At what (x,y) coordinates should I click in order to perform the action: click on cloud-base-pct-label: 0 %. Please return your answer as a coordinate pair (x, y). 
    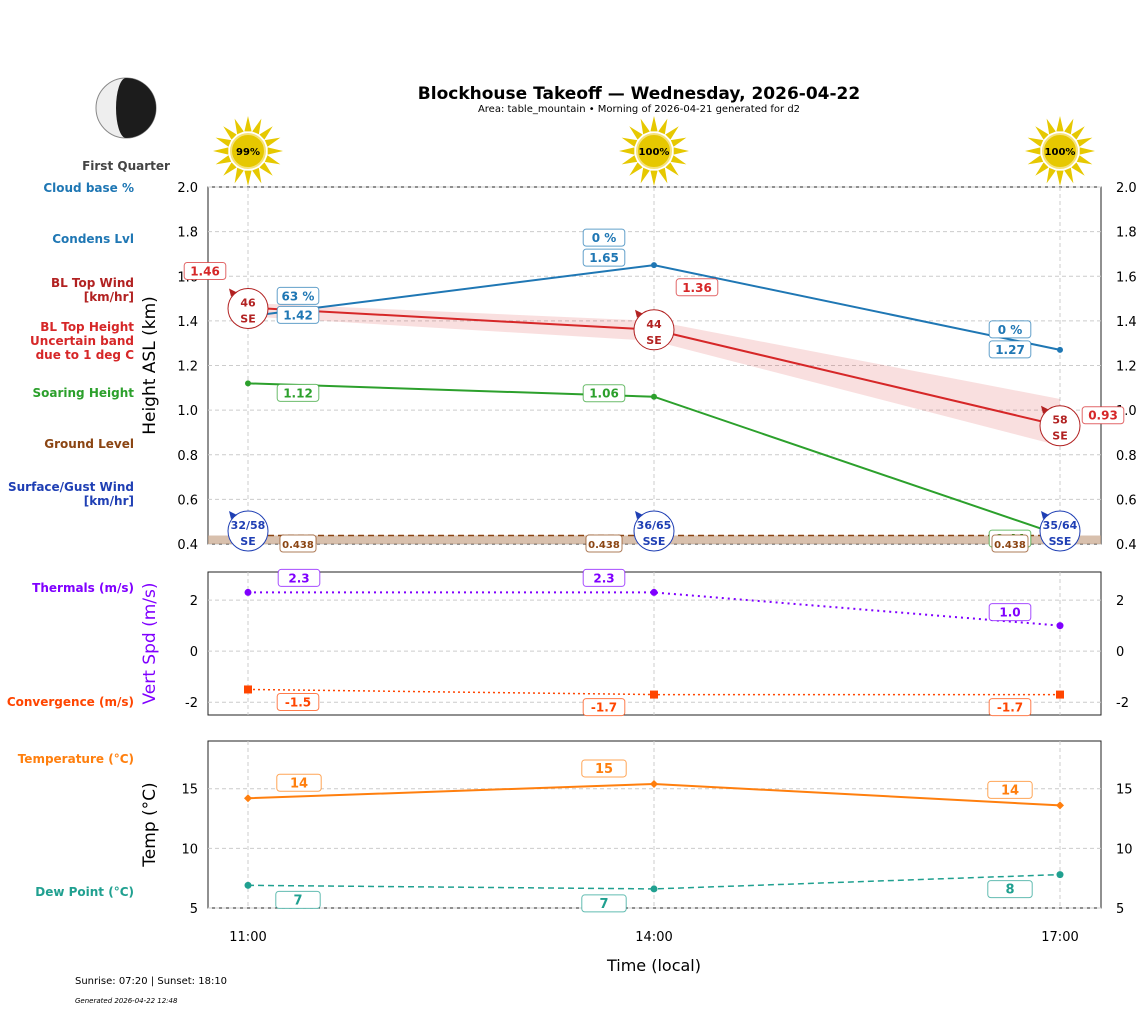
    Looking at the image, I should click on (1010, 330).